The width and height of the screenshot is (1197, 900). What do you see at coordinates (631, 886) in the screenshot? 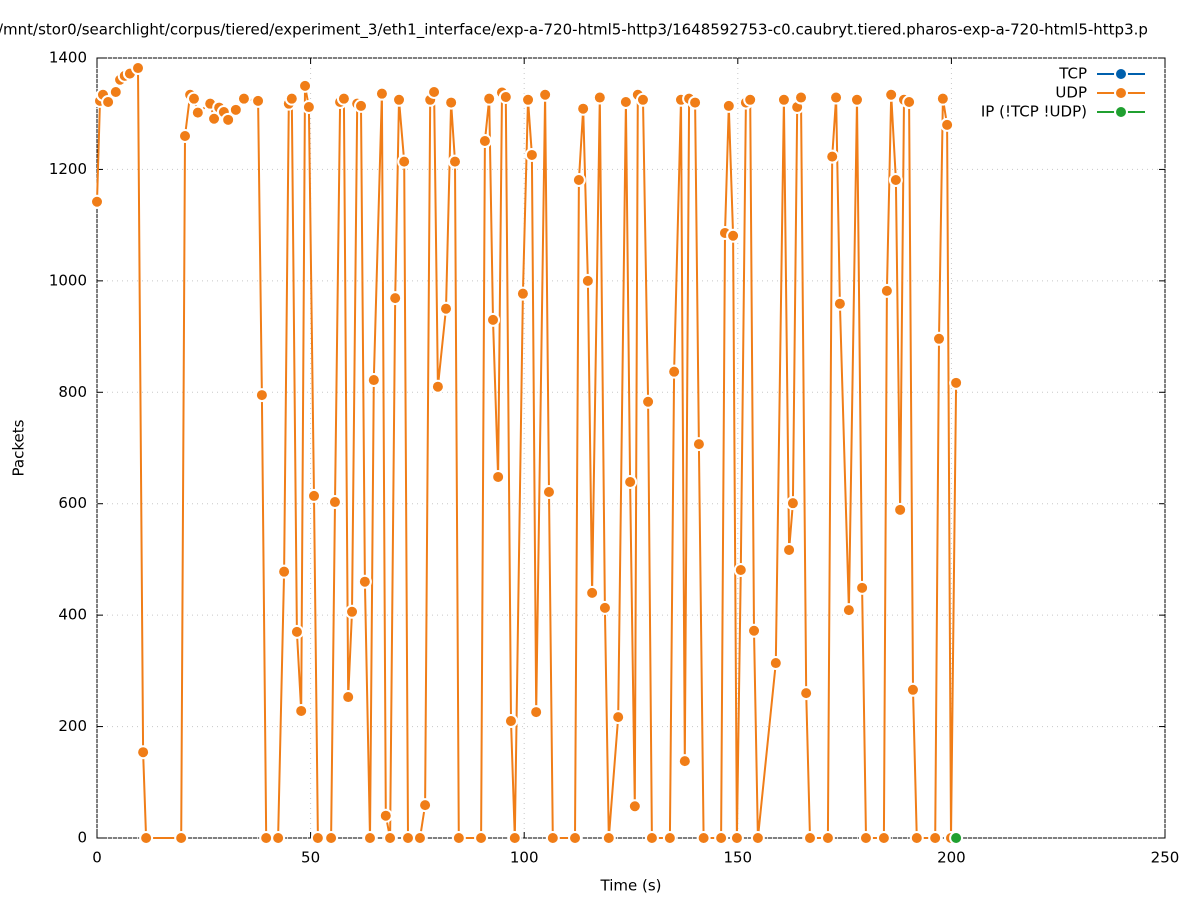
I see `x-axis-label: Time (s)` at bounding box center [631, 886].